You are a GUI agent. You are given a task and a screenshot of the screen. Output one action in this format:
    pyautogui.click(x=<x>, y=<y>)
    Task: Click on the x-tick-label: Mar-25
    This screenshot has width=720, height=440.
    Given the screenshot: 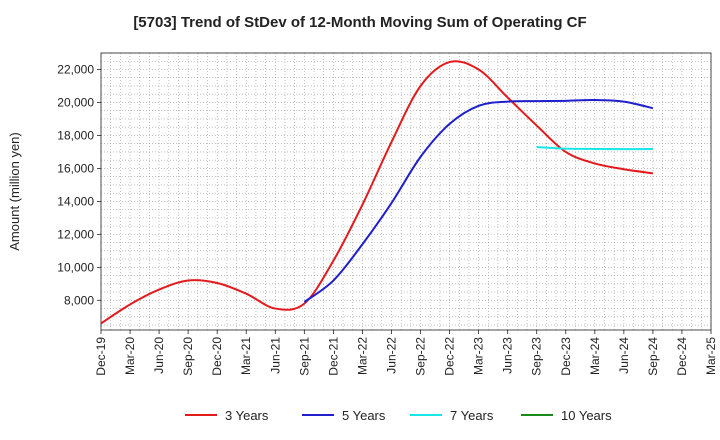 What is the action you would take?
    pyautogui.click(x=711, y=356)
    